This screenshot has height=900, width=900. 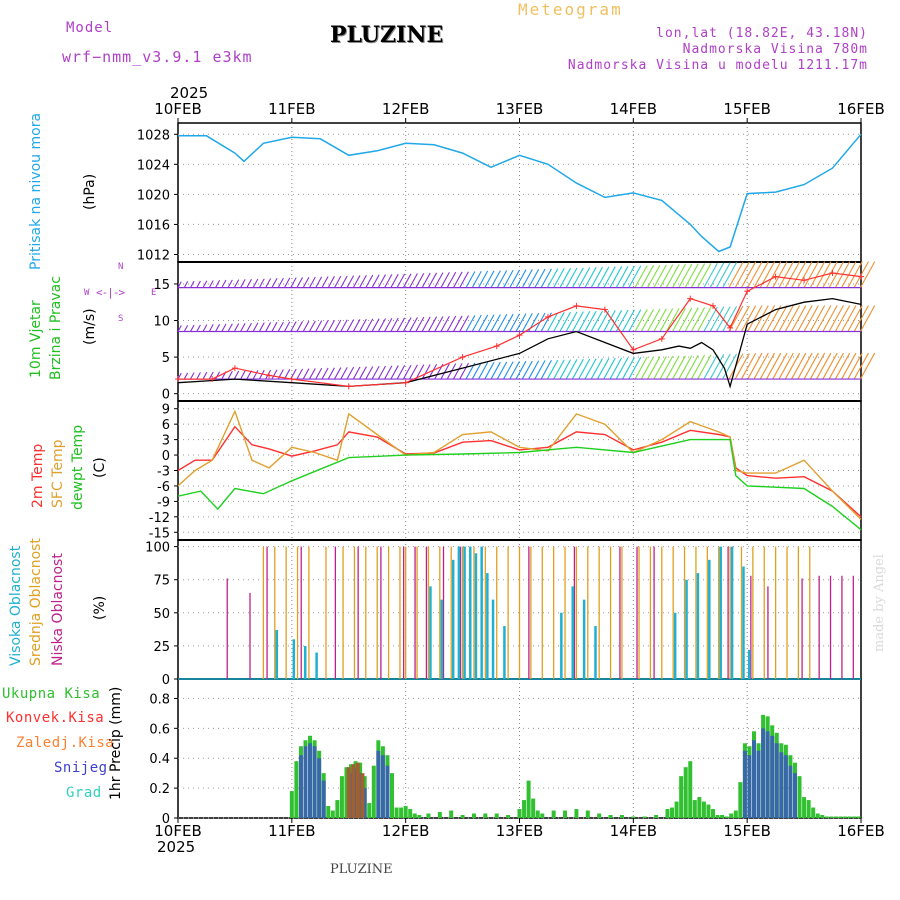 I want to click on precip-label-total: Ukupna Kisa, so click(x=51, y=694).